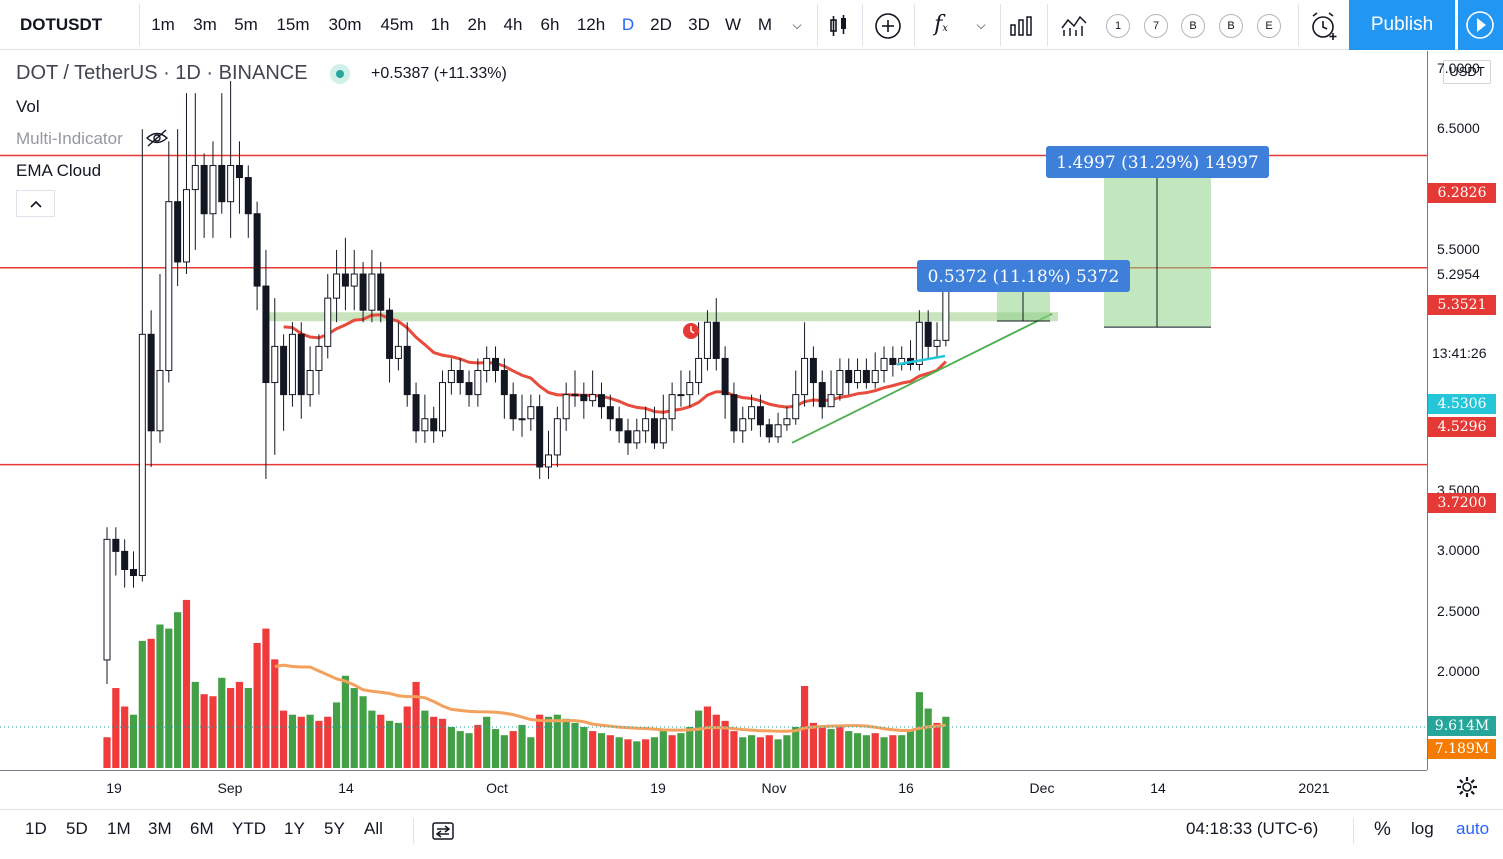  Describe the element at coordinates (59, 170) in the screenshot. I see `ema-cloud-label: EMA Cloud` at that location.